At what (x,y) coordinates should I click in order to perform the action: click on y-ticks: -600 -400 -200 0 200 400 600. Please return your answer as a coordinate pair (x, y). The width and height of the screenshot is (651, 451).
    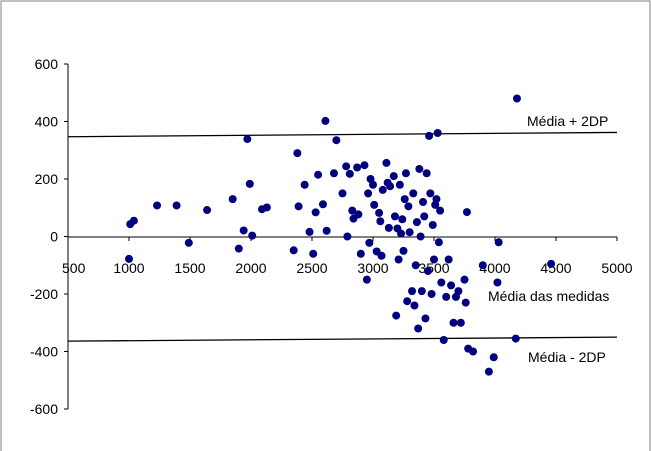
    Looking at the image, I should click on (49, 236).